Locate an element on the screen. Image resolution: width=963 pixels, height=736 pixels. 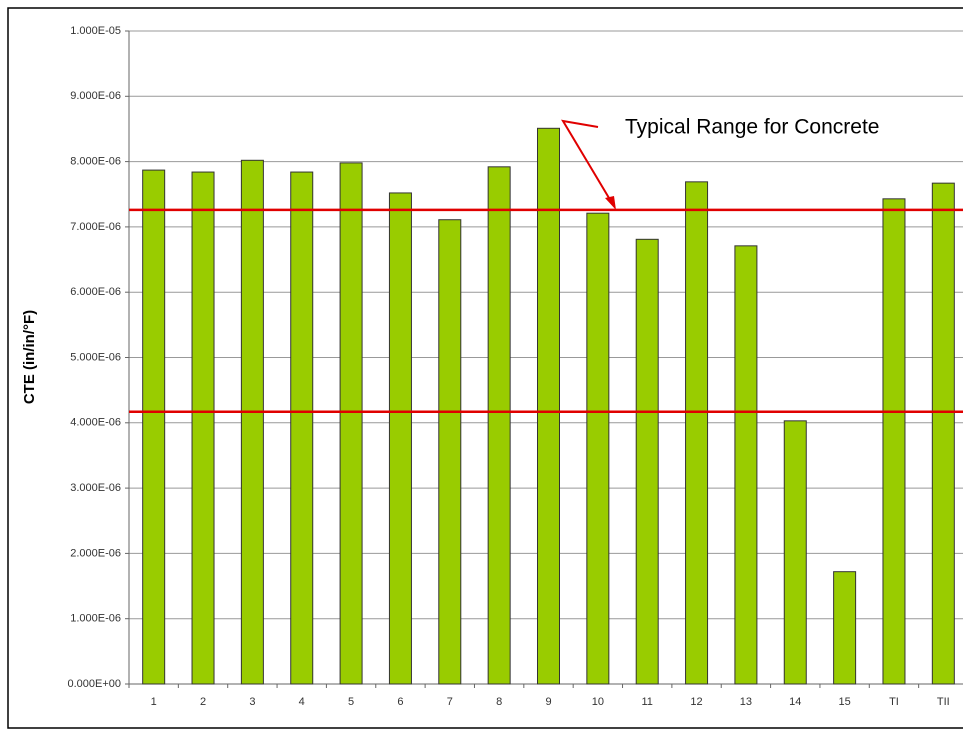
x-tick-label: 14 is located at coordinates (795, 702).